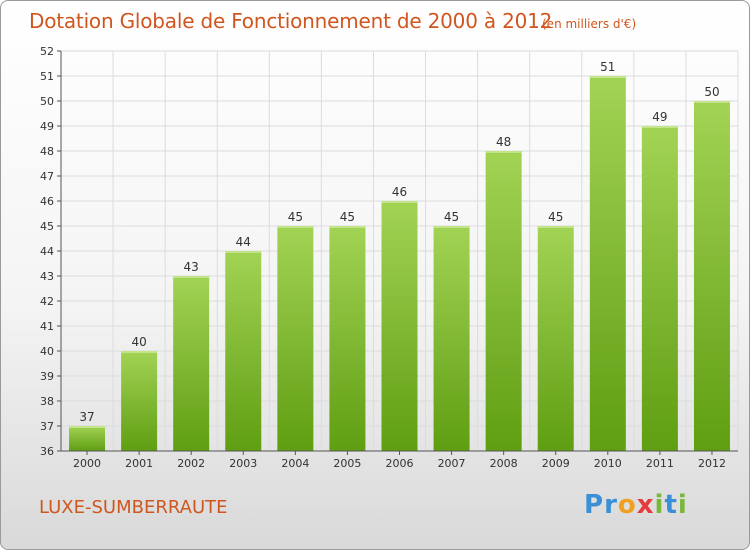 Image resolution: width=750 pixels, height=550 pixels. I want to click on x-tick-label: 2008, so click(504, 463).